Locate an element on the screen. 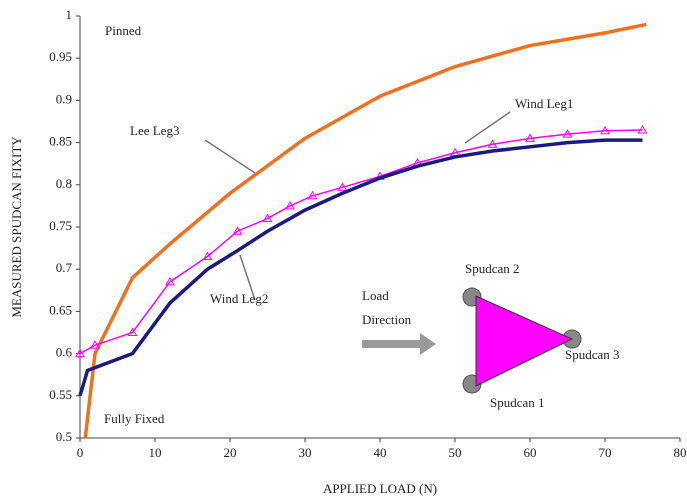 Image resolution: width=687 pixels, height=501 pixels. x-tick-label: 10 is located at coordinates (155, 452).